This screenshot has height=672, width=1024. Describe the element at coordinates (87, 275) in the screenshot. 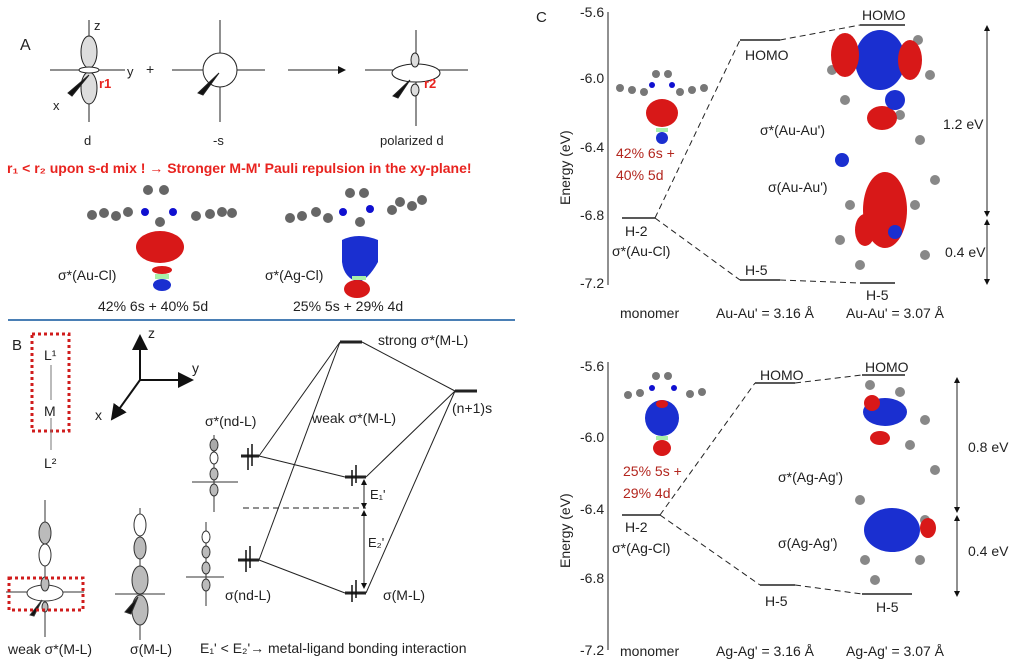

I see `au-cl-orbital-label: σ*(Au-Cl)` at that location.